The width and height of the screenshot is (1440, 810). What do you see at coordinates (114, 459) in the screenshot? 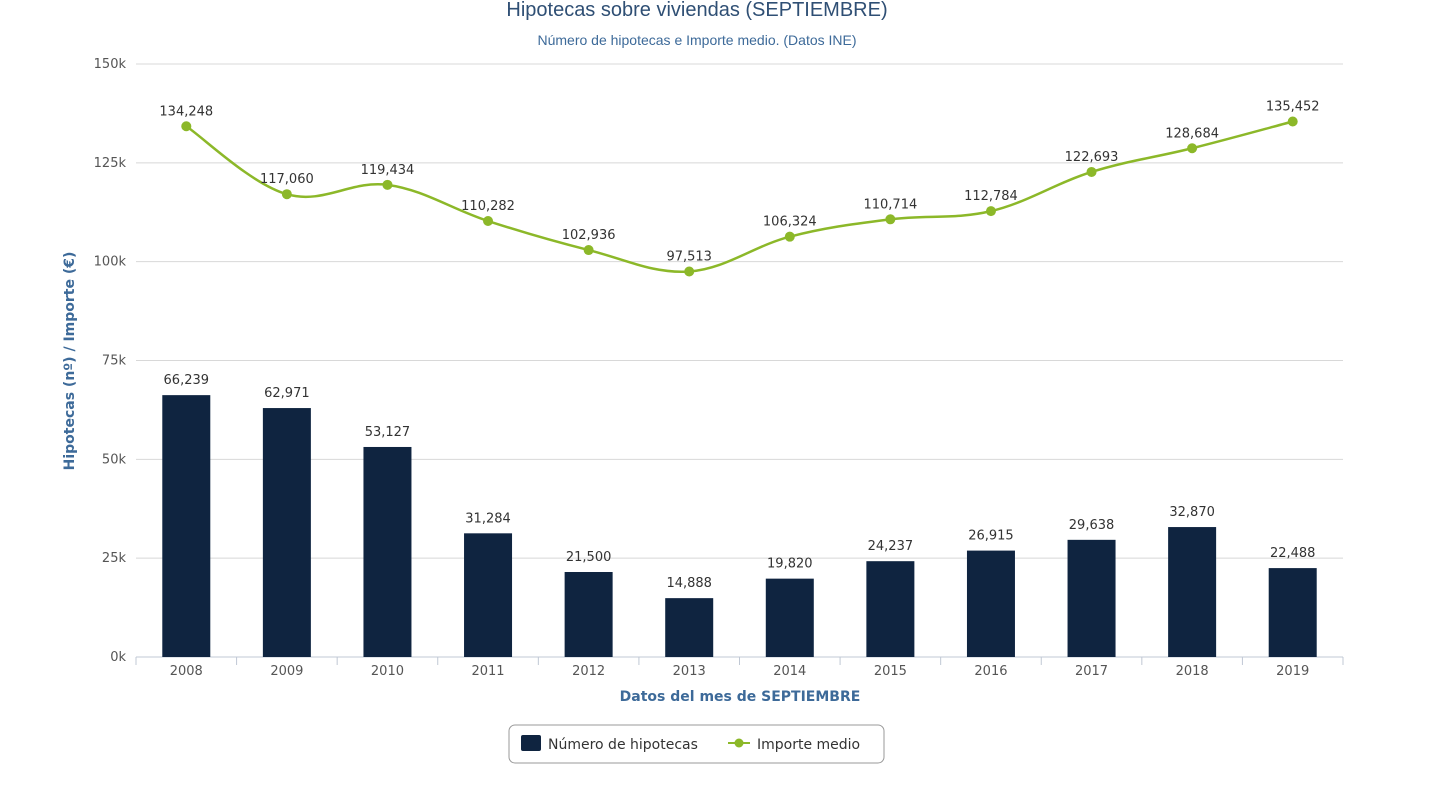
I see `y-tick-label: 50k` at bounding box center [114, 459].